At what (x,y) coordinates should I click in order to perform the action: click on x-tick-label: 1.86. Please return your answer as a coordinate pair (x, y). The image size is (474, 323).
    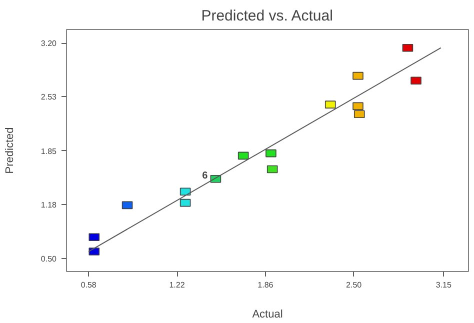
    Looking at the image, I should click on (266, 285).